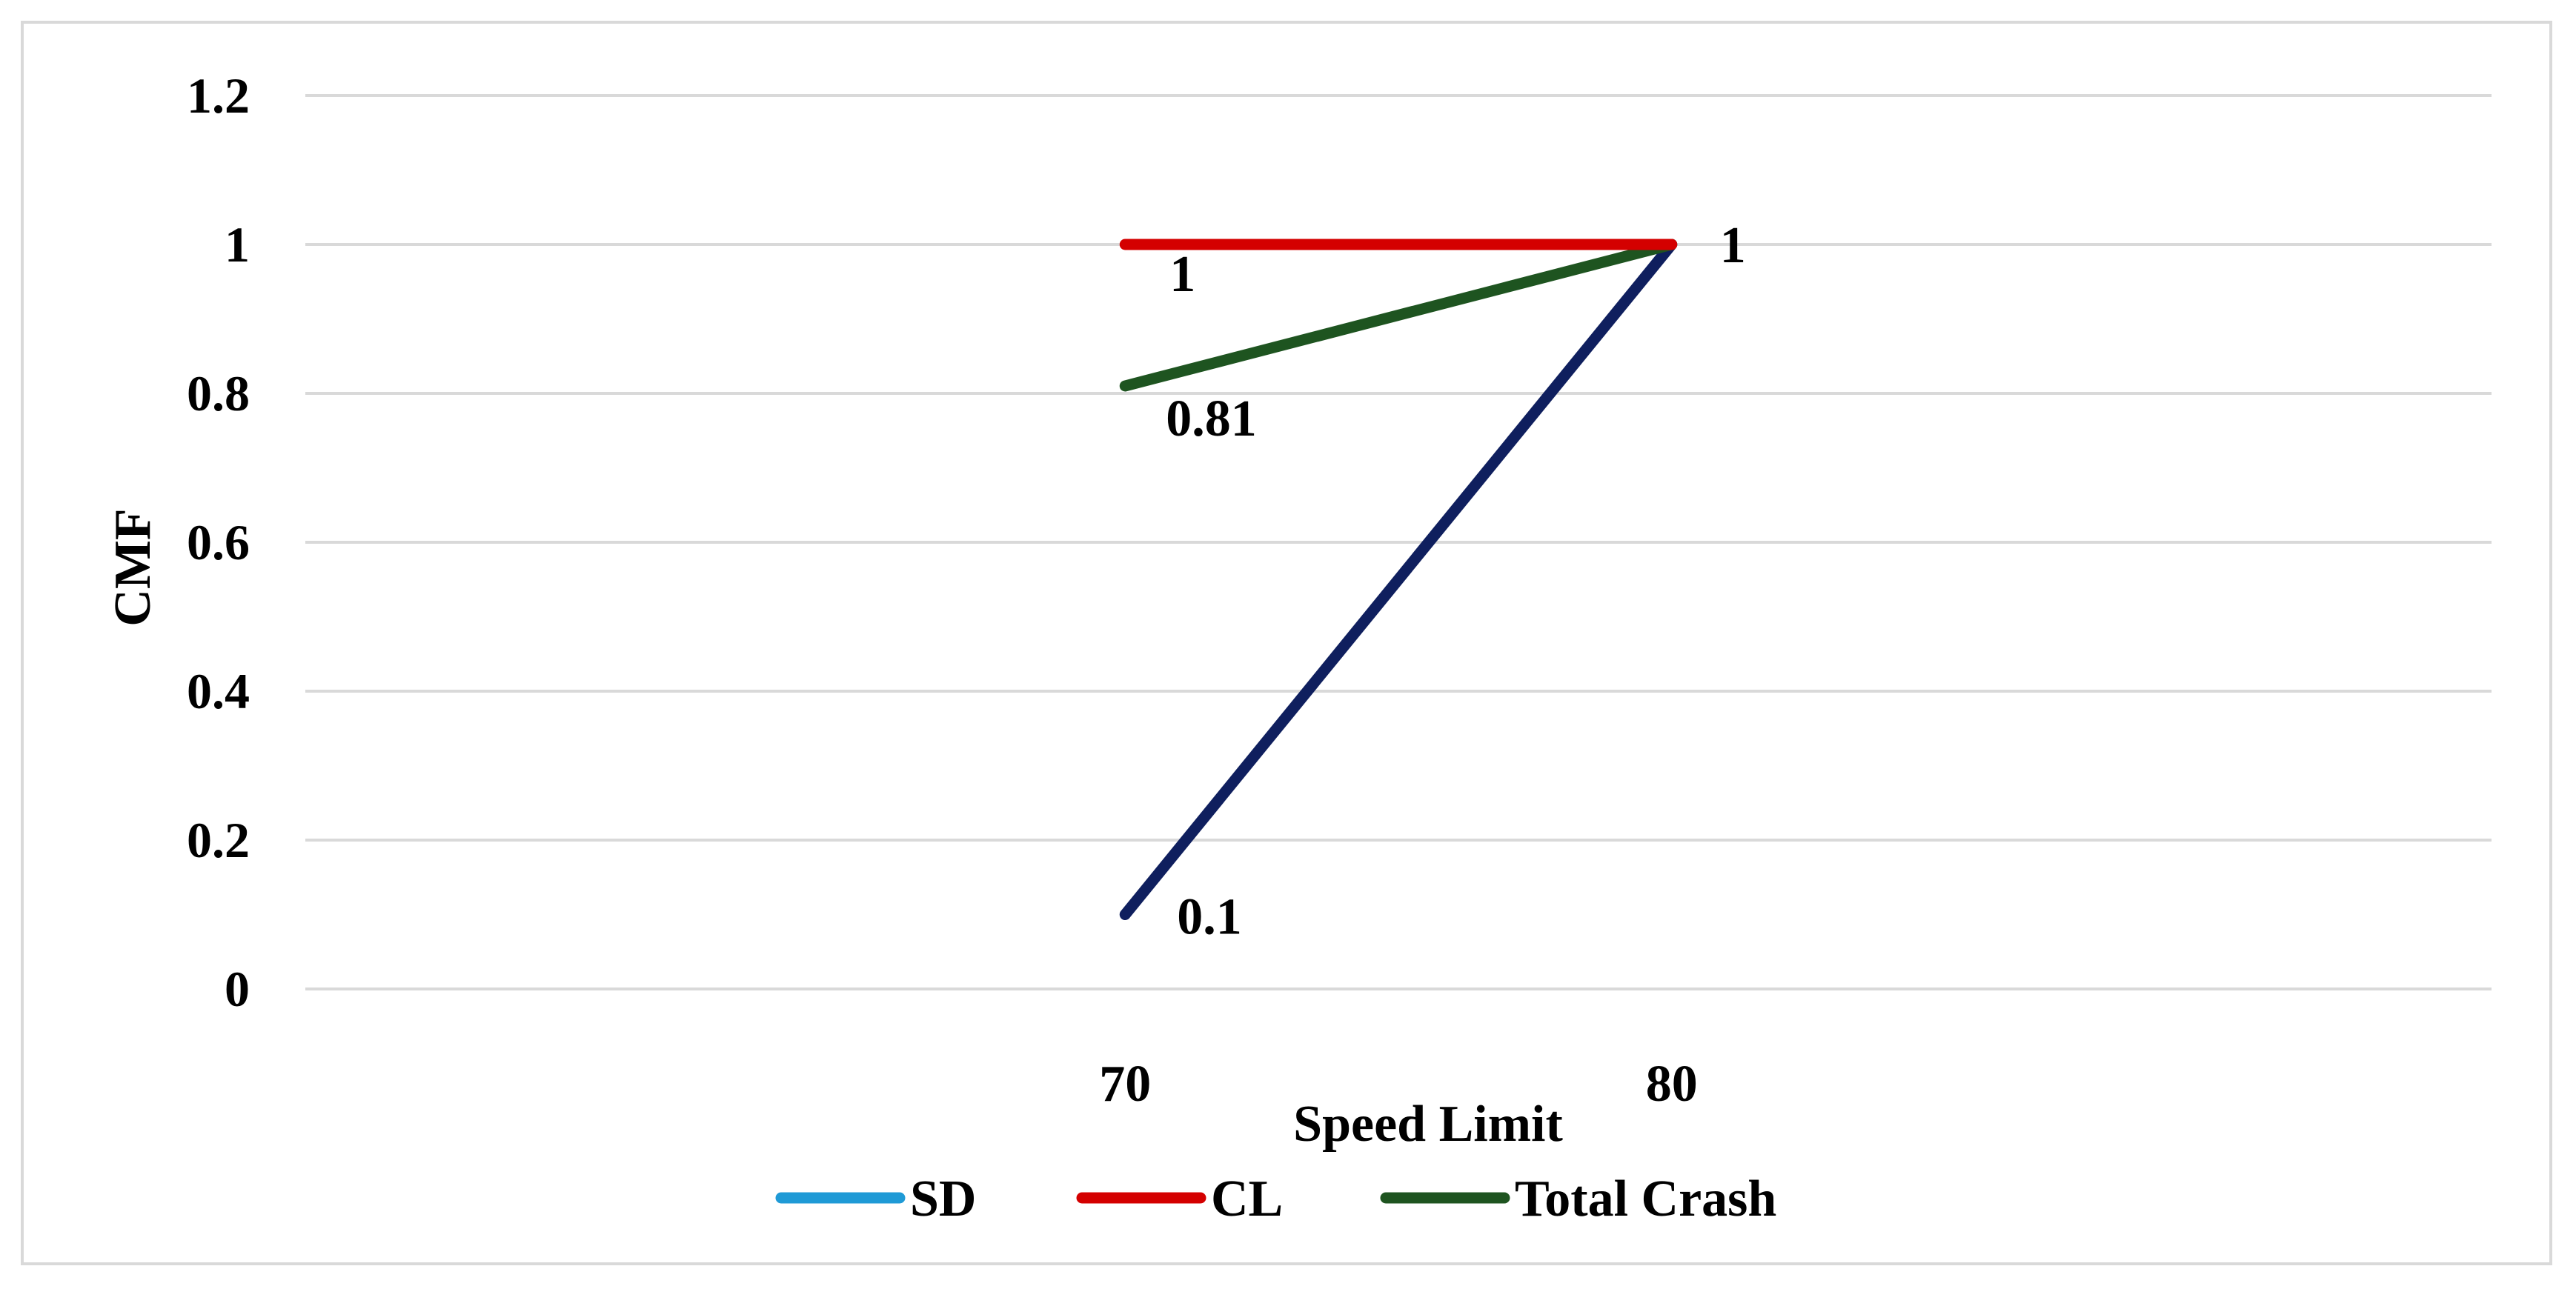  I want to click on y-tick-label: 0.6, so click(219, 542).